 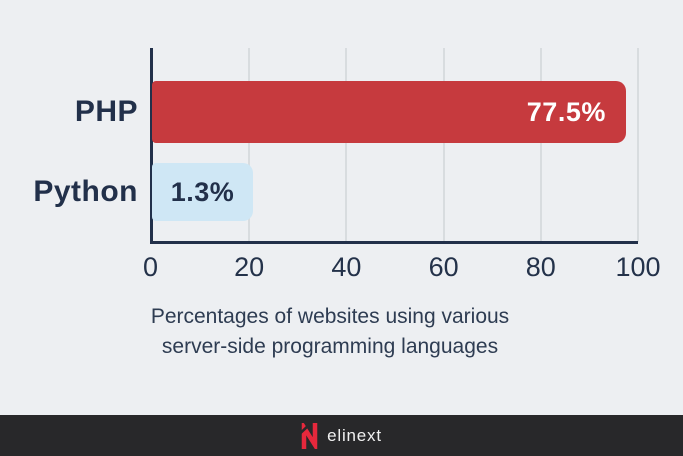 I want to click on bar-value-label-php: 77.5%, so click(x=566, y=111).